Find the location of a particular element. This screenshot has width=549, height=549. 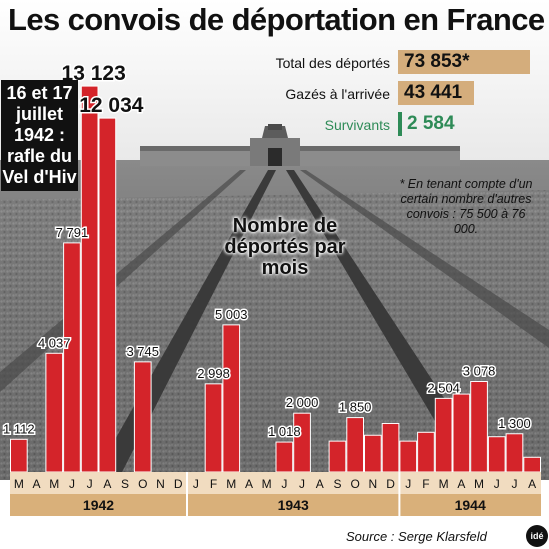

bar-value-label: 3 078 is located at coordinates (479, 370).